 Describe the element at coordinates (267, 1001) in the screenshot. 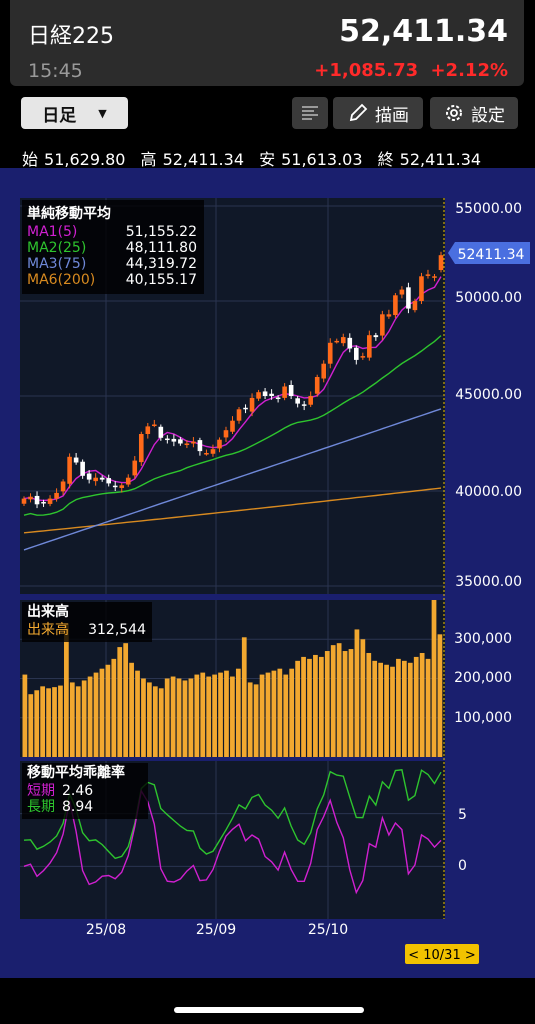

I see `bottom-bar` at that location.